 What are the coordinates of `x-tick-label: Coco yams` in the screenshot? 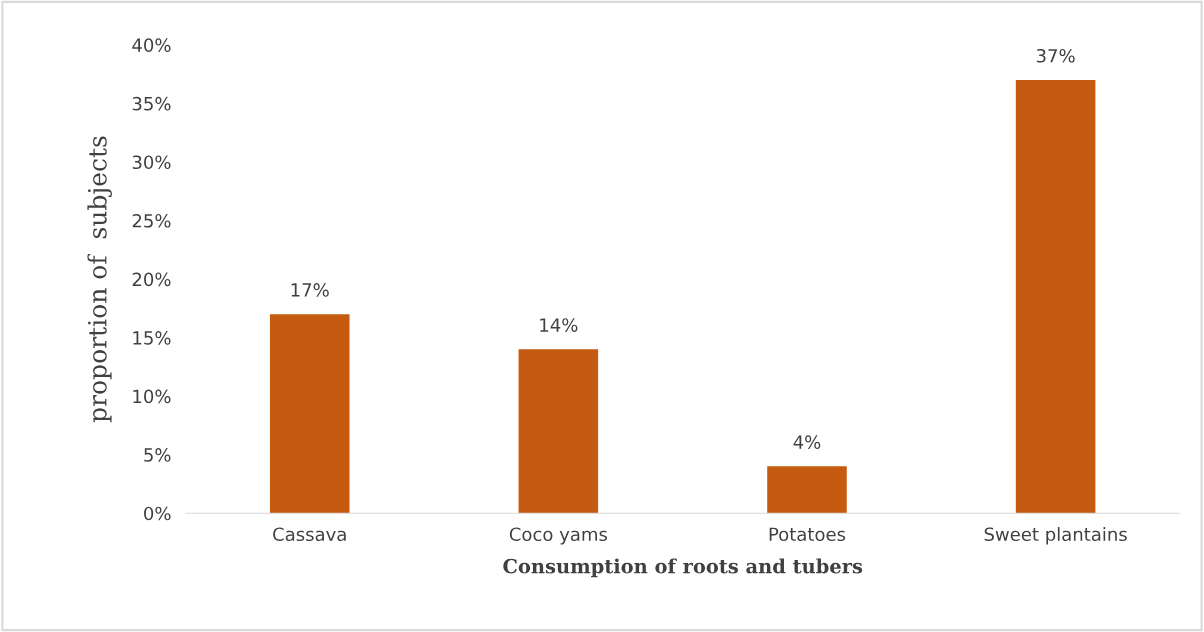 It's located at (558, 536).